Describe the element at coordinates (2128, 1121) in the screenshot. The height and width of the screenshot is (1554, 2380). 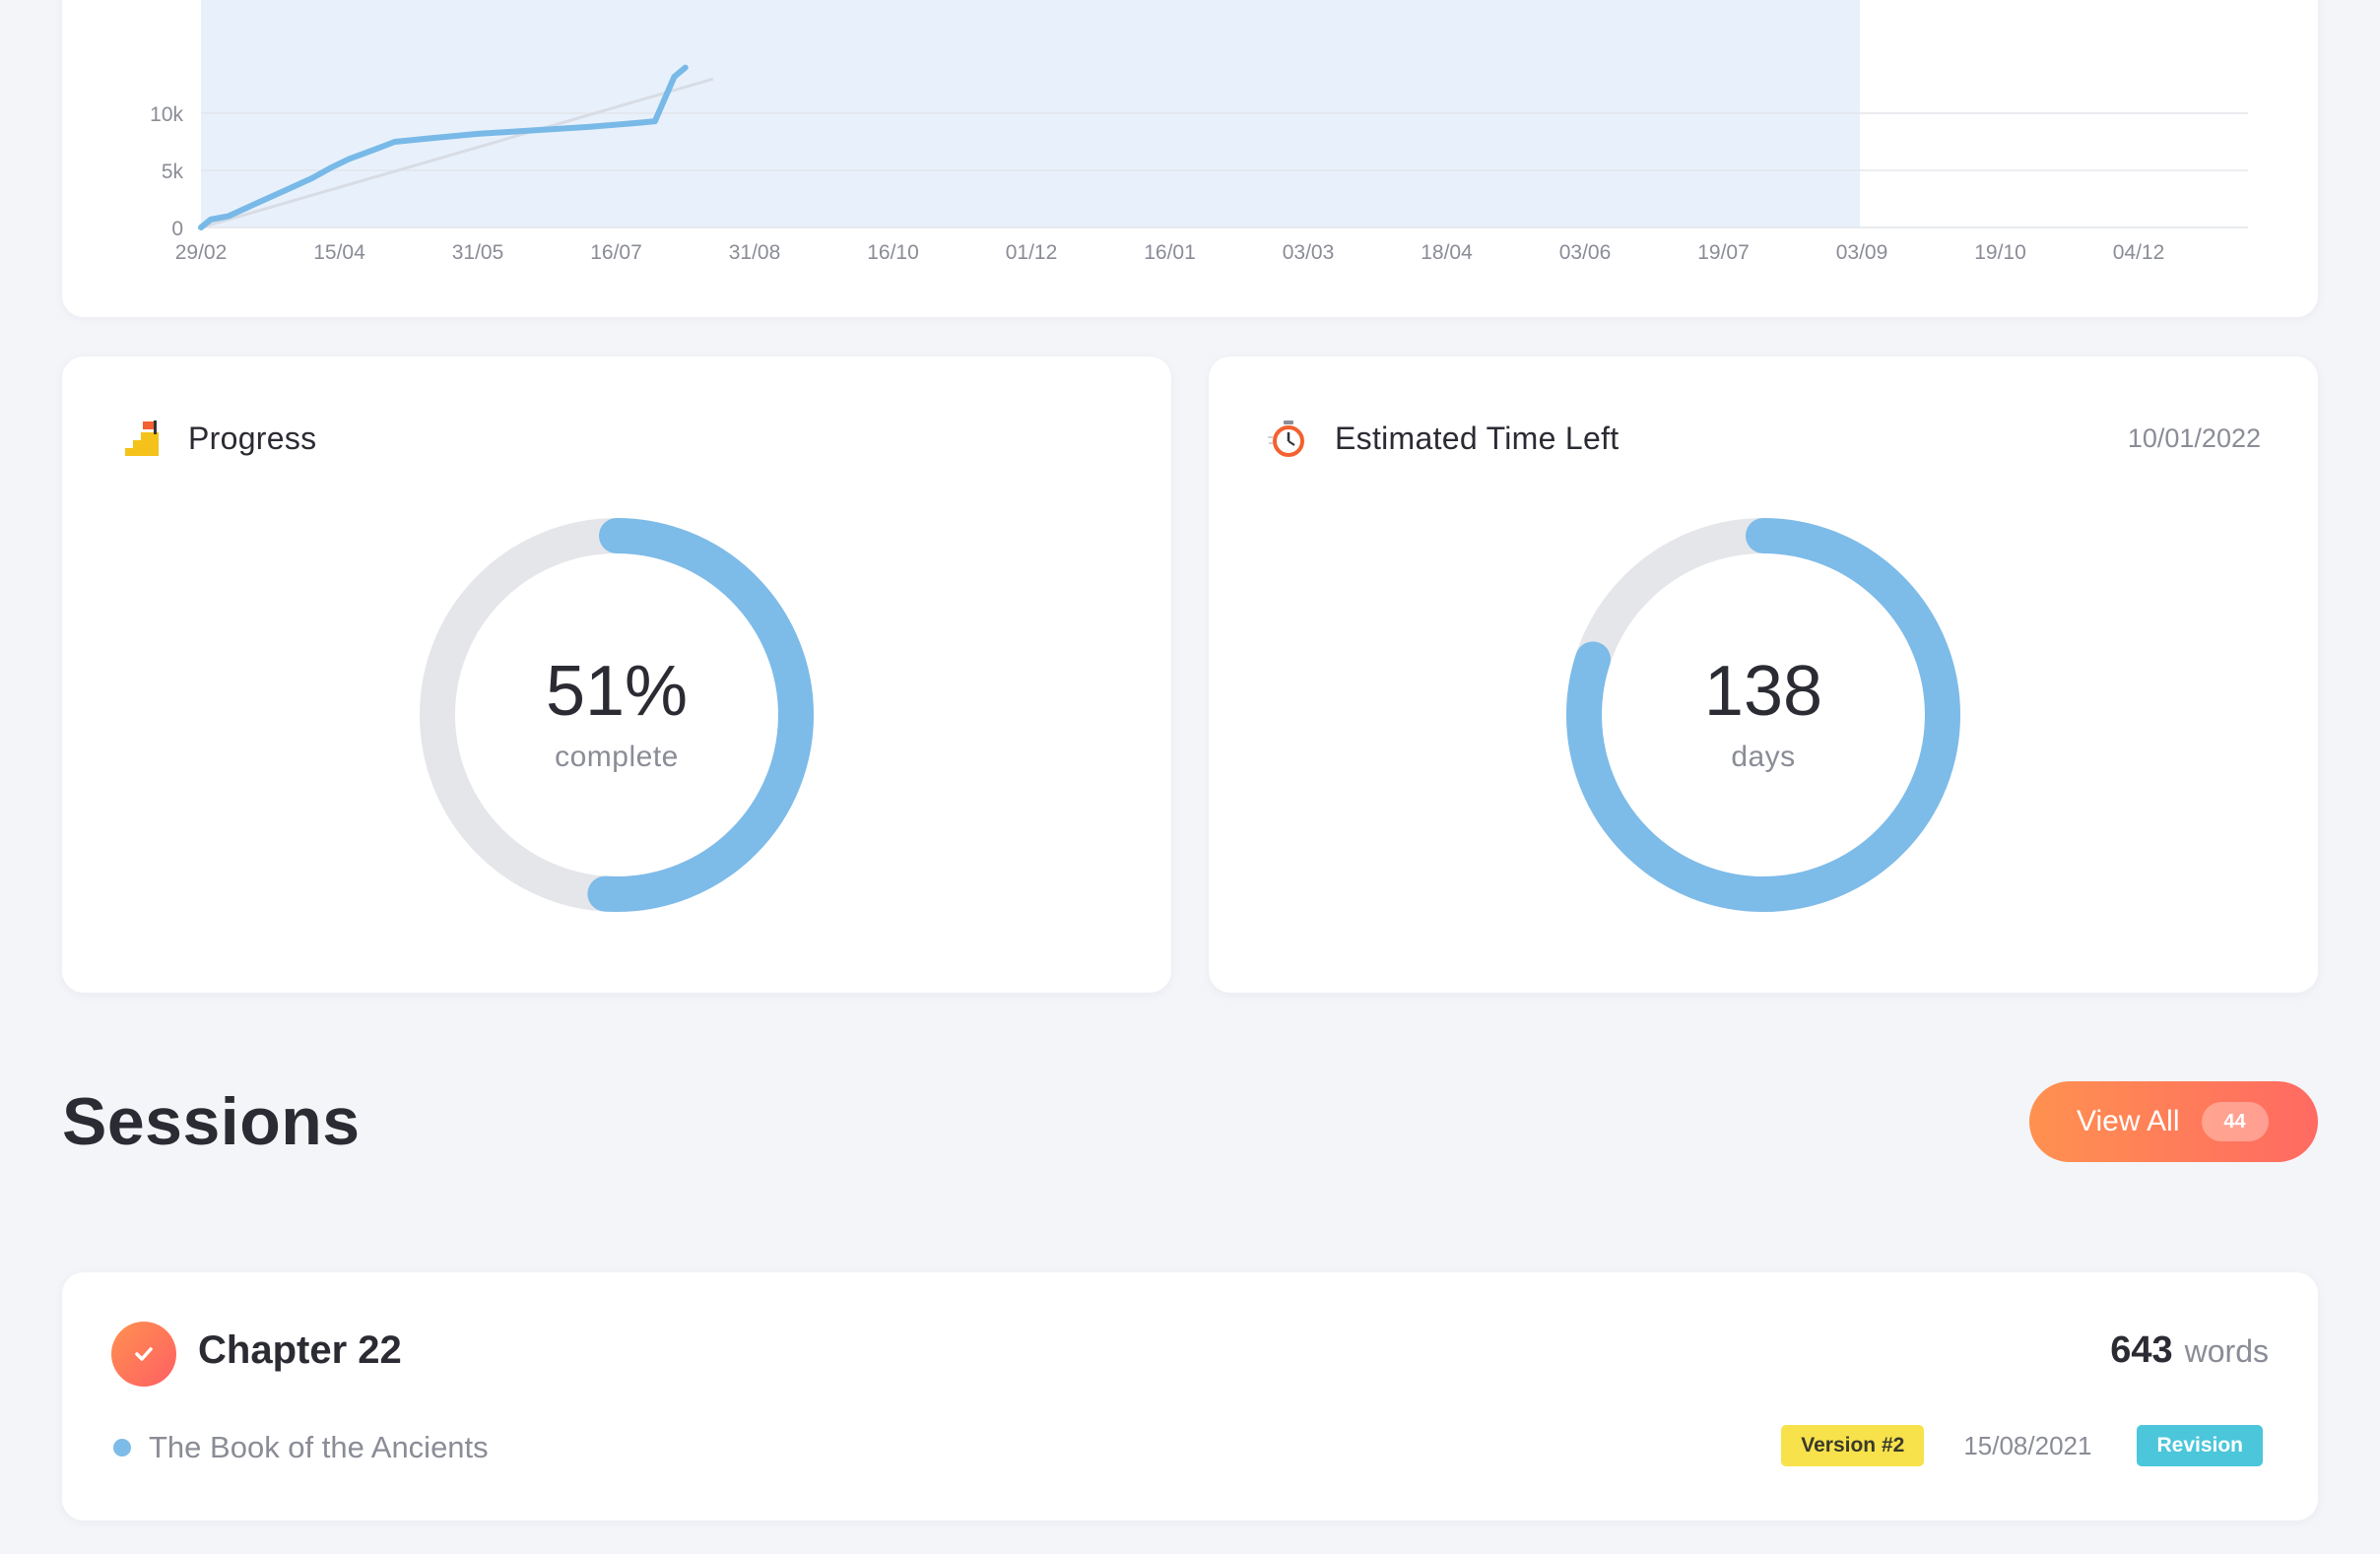
I see `view-all-label: View All` at that location.